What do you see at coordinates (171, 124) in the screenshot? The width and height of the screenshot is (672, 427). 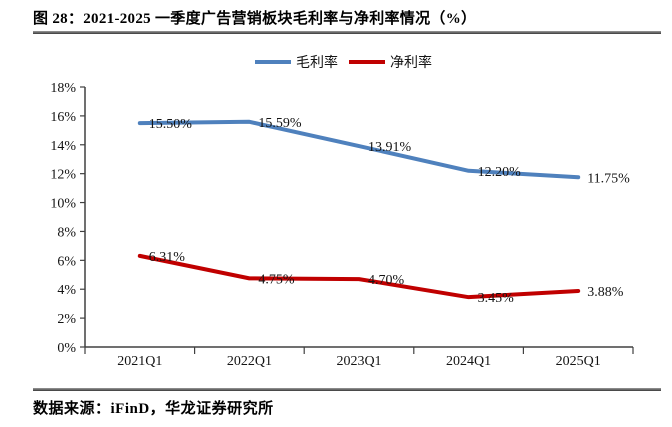 I see `data-label-0-0: 15.50%` at bounding box center [171, 124].